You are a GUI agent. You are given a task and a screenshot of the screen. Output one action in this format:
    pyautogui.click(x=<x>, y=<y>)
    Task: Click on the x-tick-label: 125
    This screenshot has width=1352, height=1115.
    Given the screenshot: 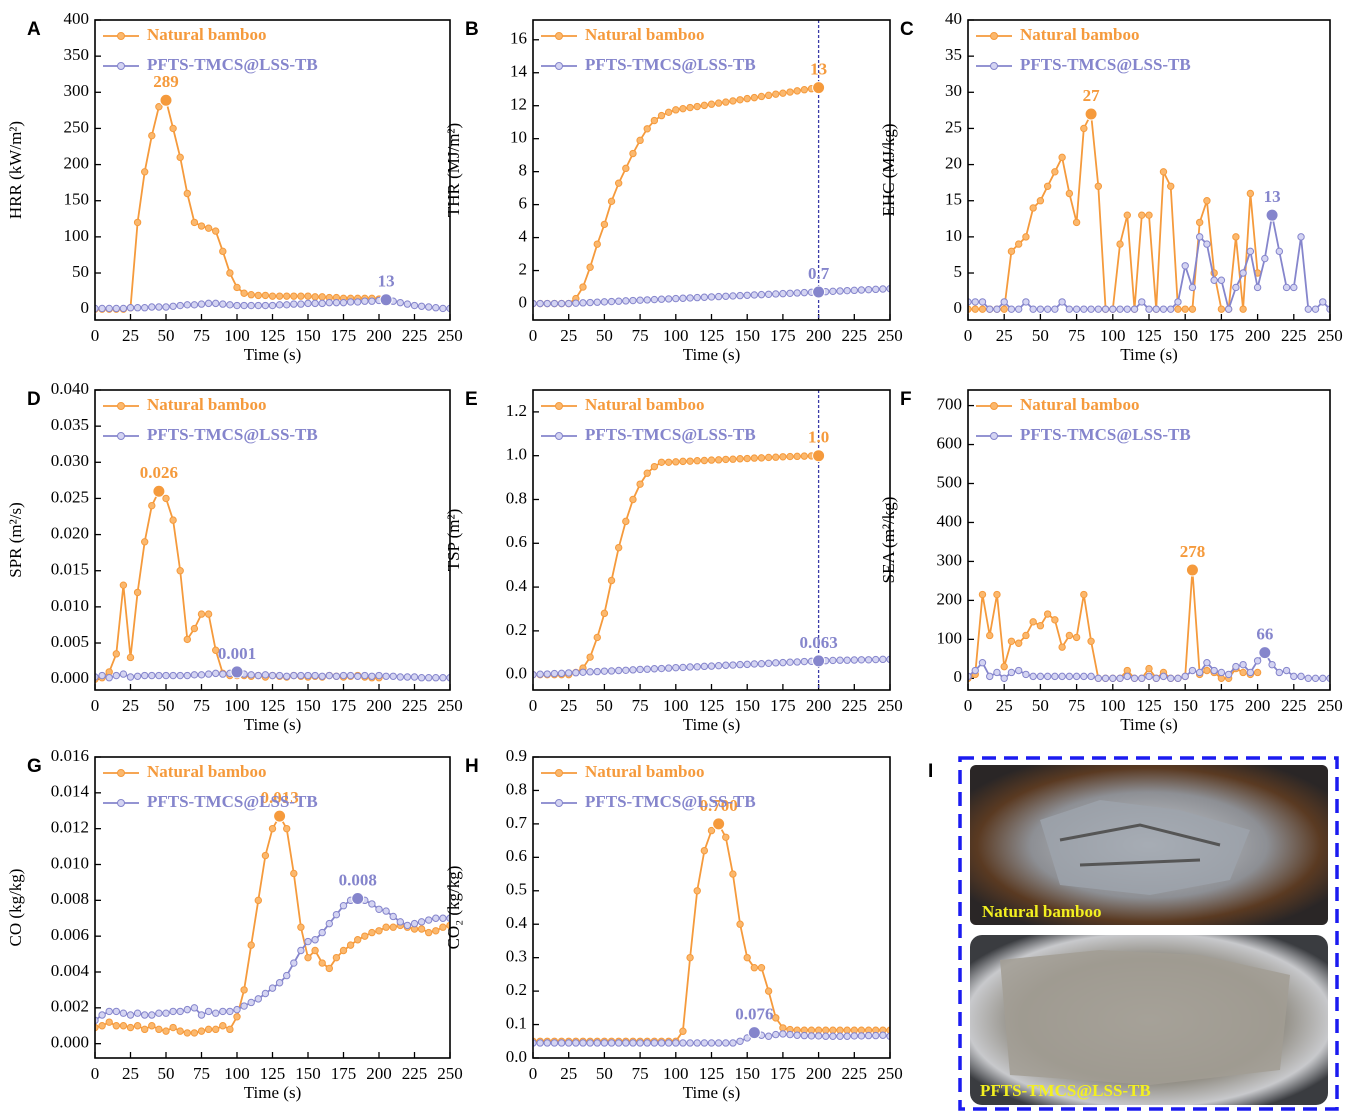 What is the action you would take?
    pyautogui.click(x=1149, y=335)
    